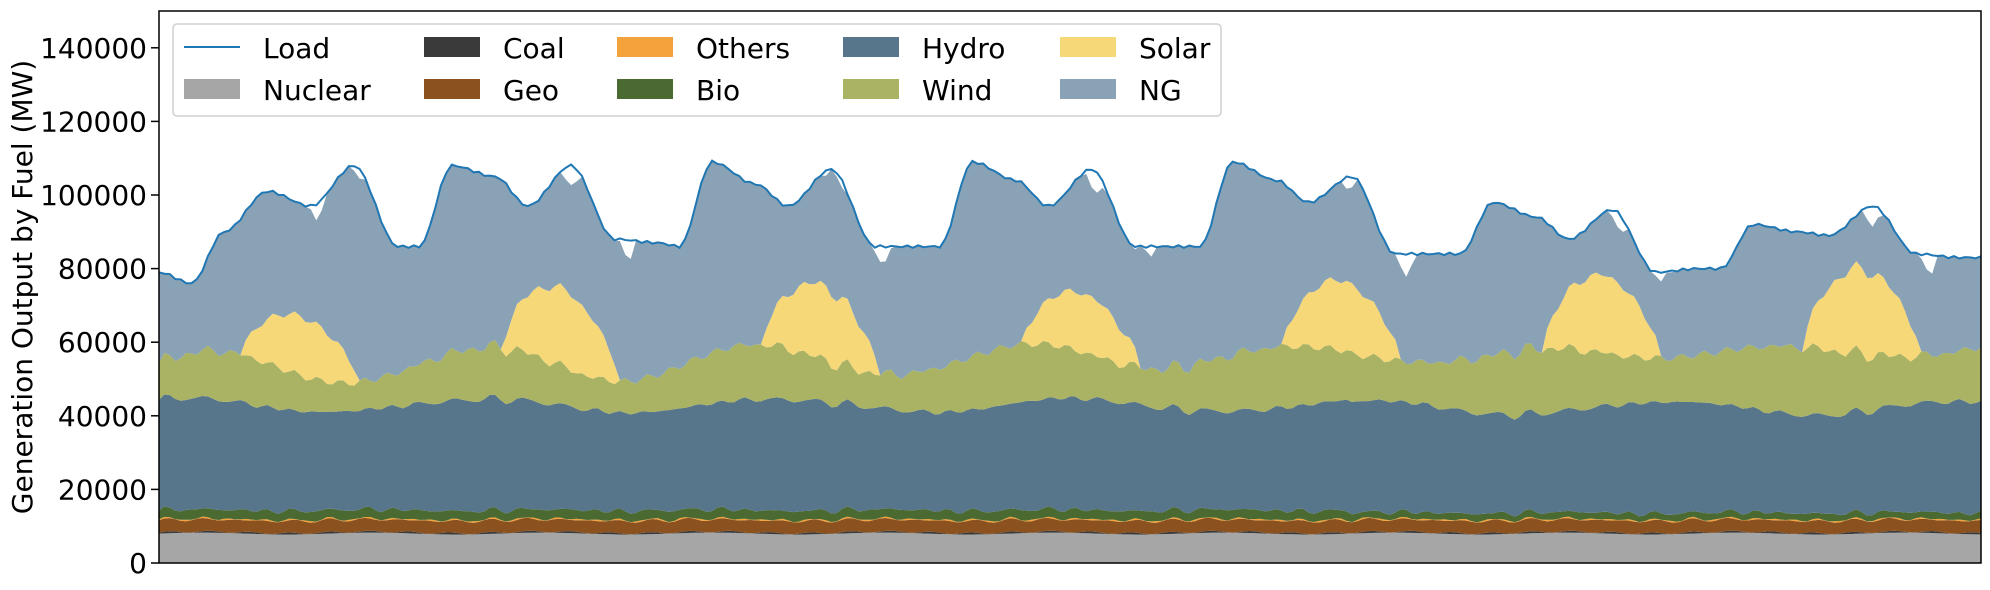 The width and height of the screenshot is (1990, 590). I want to click on legend-label-coal: Coal, so click(534, 48).